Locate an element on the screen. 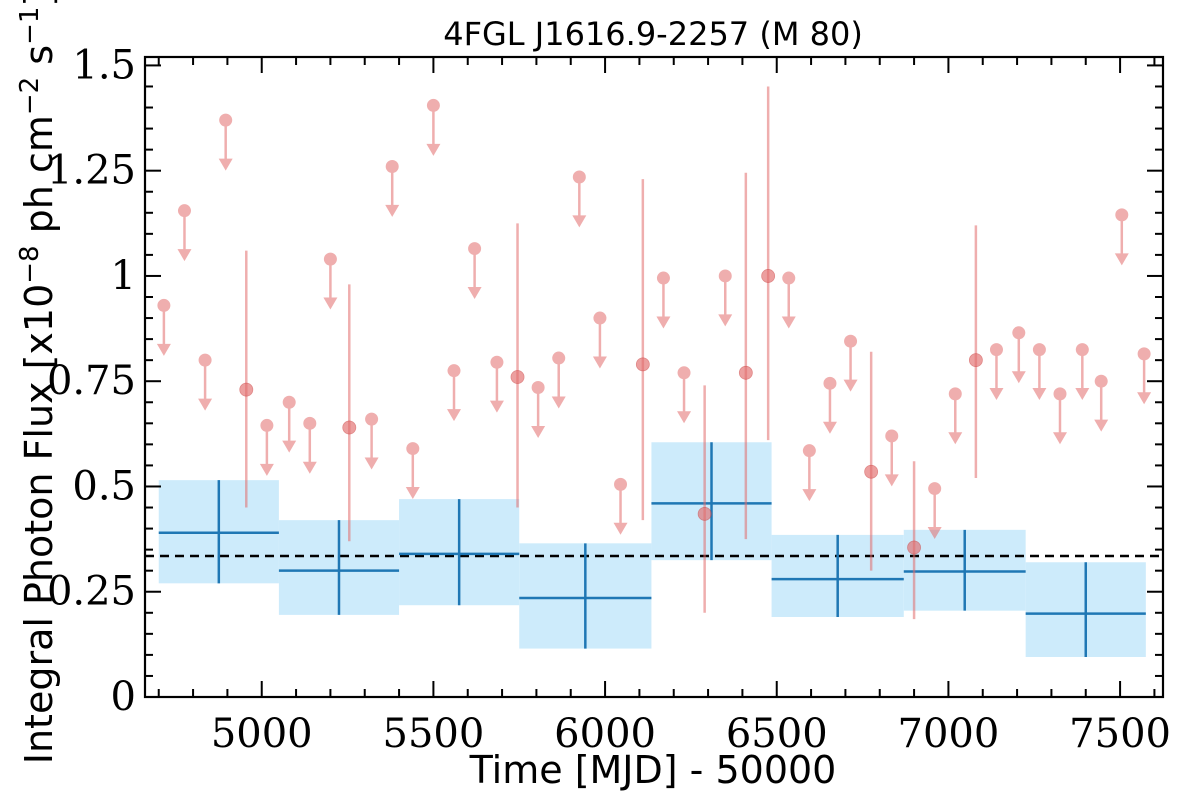 The width and height of the screenshot is (1200, 800). y-tick-label: 0.25 is located at coordinates (91, 592).